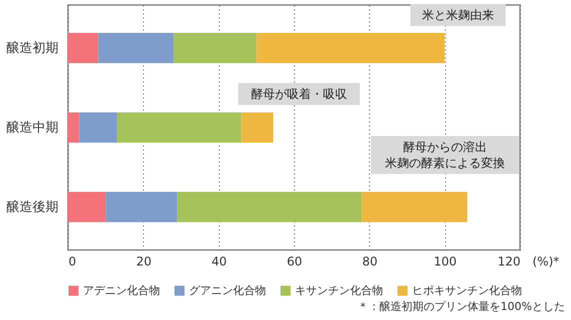  Describe the element at coordinates (445, 147) in the screenshot. I see `annotation: 酵母からの溶出` at that location.